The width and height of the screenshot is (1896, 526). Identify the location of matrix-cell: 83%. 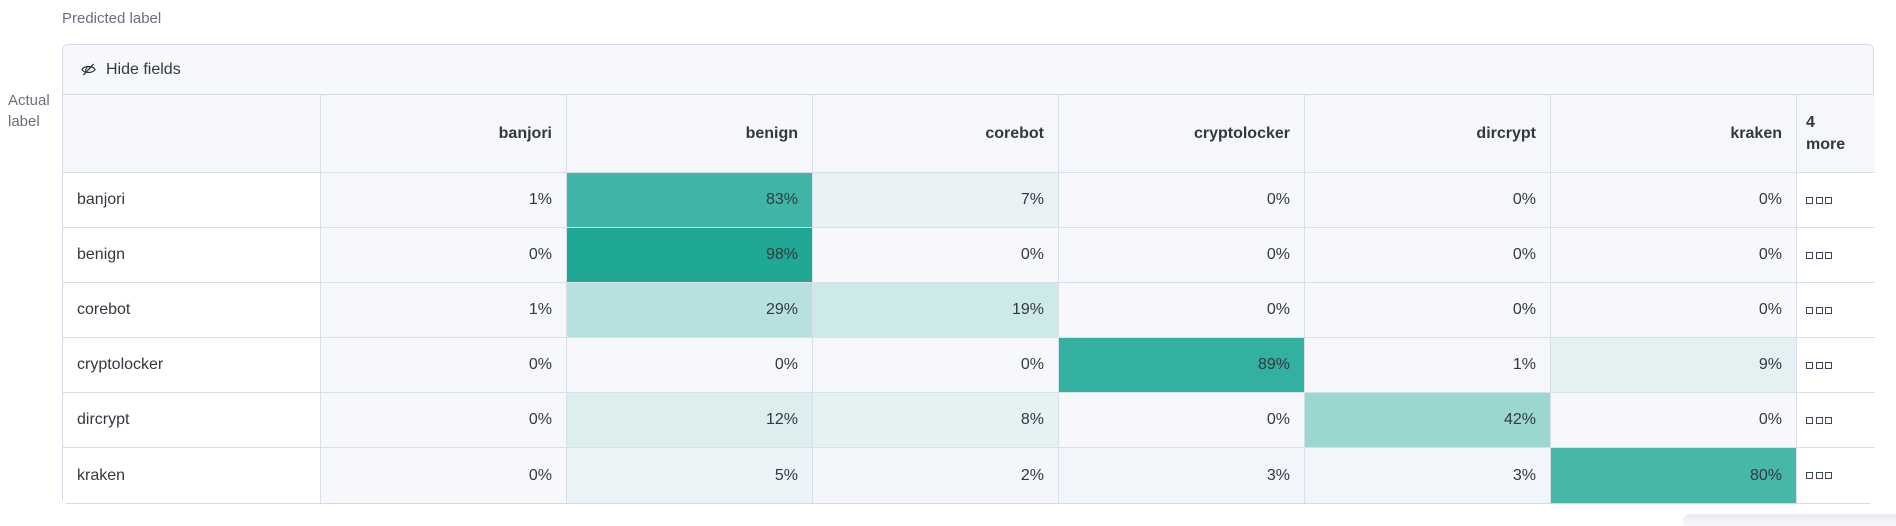
(690, 200).